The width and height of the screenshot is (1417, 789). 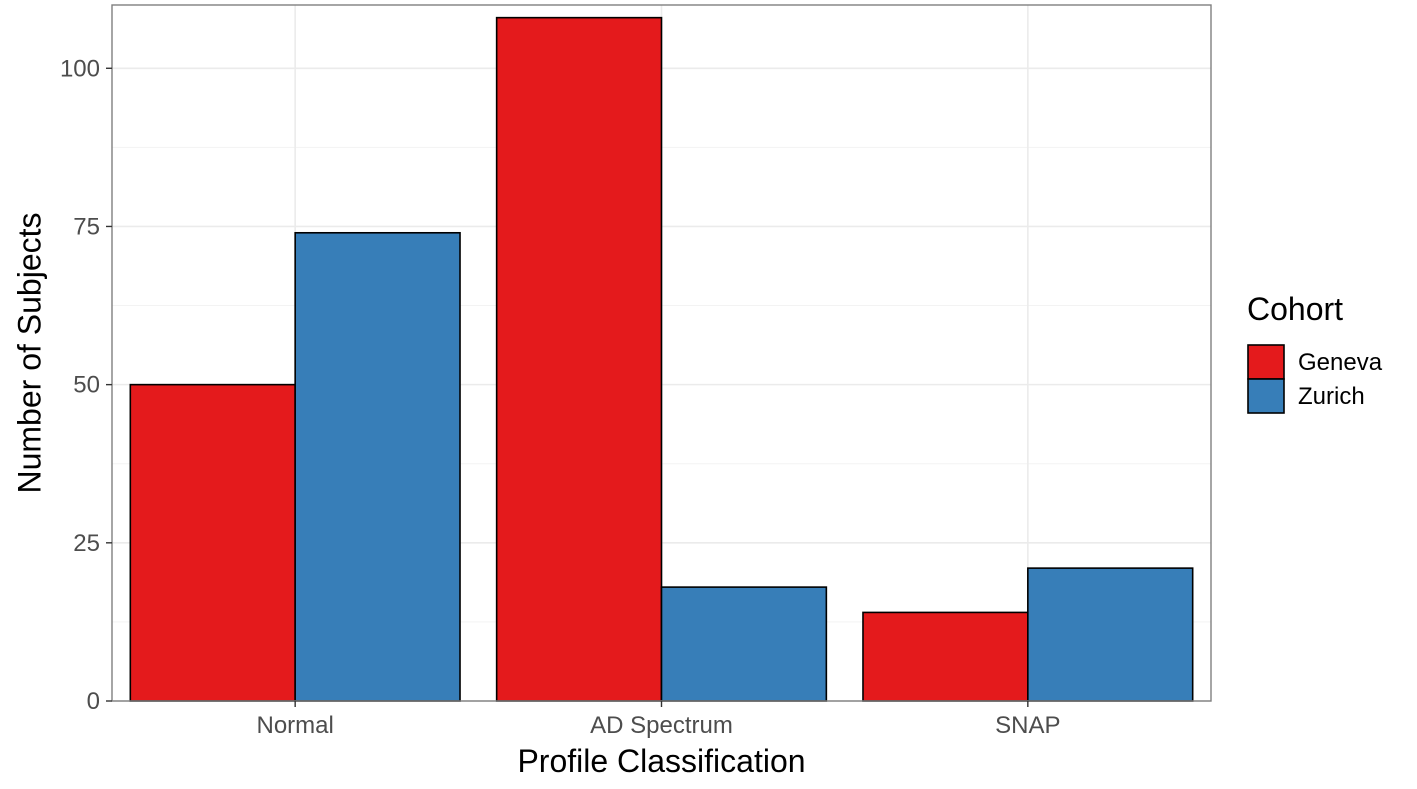 What do you see at coordinates (744, 644) in the screenshot?
I see `bar-zurich-ad-spectrum` at bounding box center [744, 644].